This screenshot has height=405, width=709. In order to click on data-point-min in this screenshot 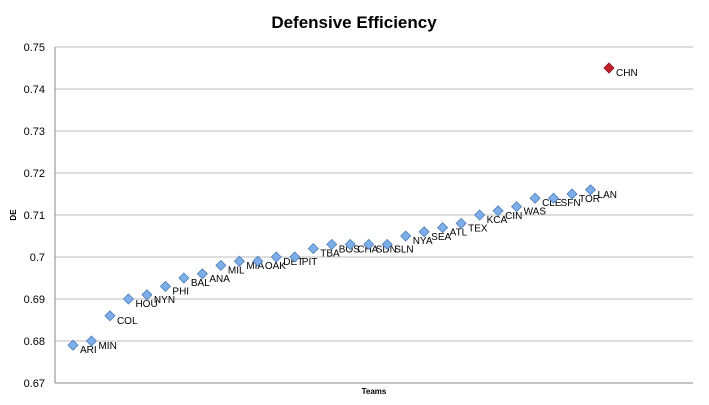, I will do `click(91, 341)`.